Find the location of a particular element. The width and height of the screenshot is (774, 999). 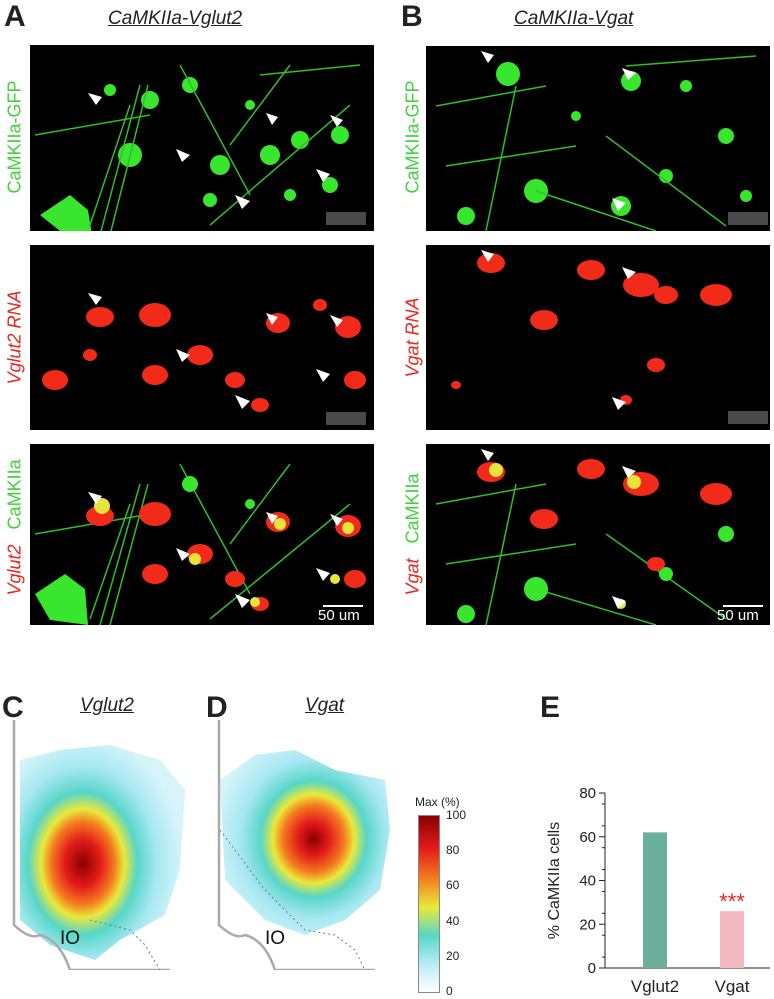

panel-c-io-label: IO is located at coordinates (70, 938).